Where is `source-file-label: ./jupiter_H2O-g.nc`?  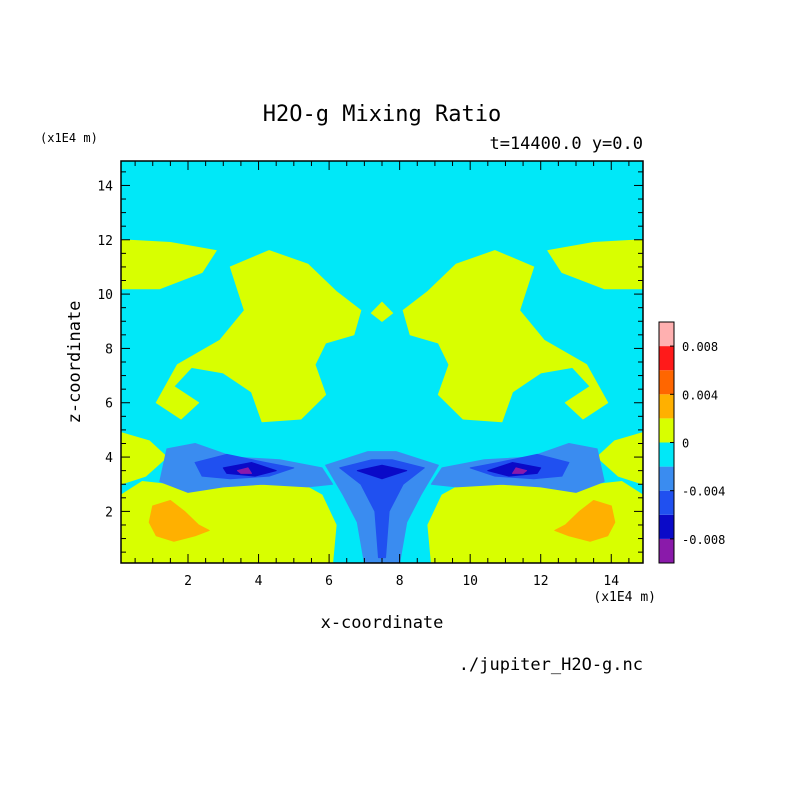
source-file-label: ./jupiter_H2O-g.nc is located at coordinates (551, 665).